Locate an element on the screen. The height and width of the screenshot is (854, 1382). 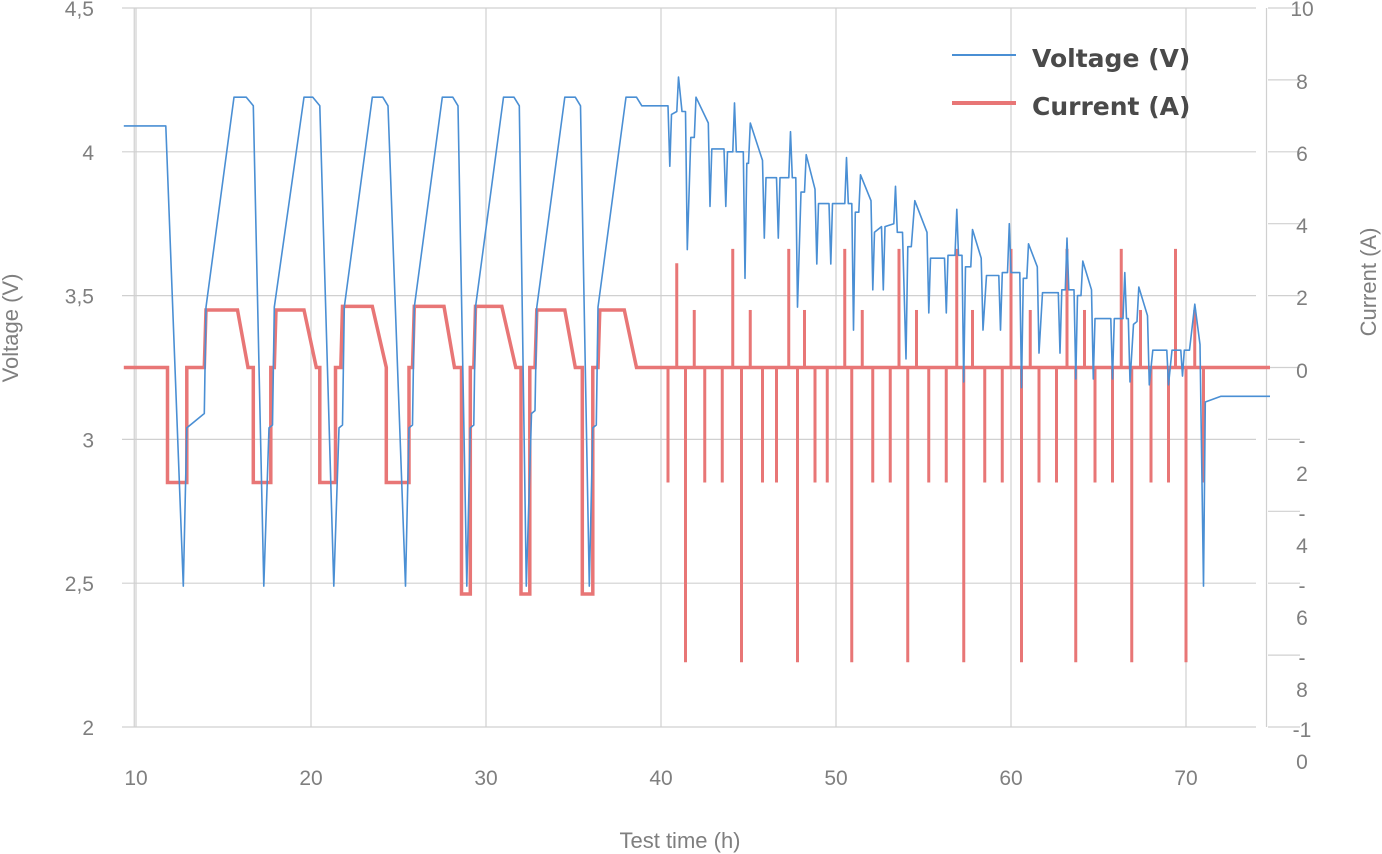
right-y-tick-labels: 10 8 6 4 2 0 - 2 - 4 - 6 - 8 -1 0 is located at coordinates (1301, 387).